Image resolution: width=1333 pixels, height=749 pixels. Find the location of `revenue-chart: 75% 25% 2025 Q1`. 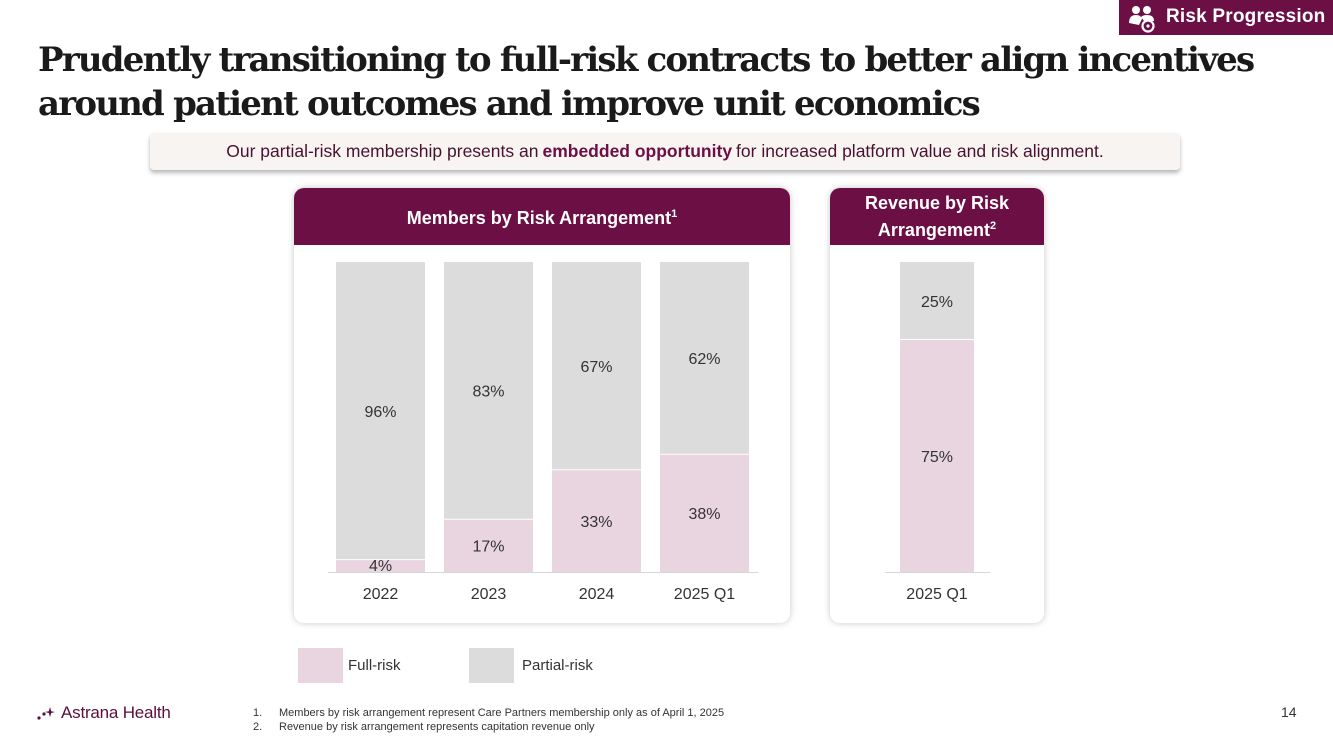

revenue-chart: 75% 25% 2025 Q1 is located at coordinates (937, 432).